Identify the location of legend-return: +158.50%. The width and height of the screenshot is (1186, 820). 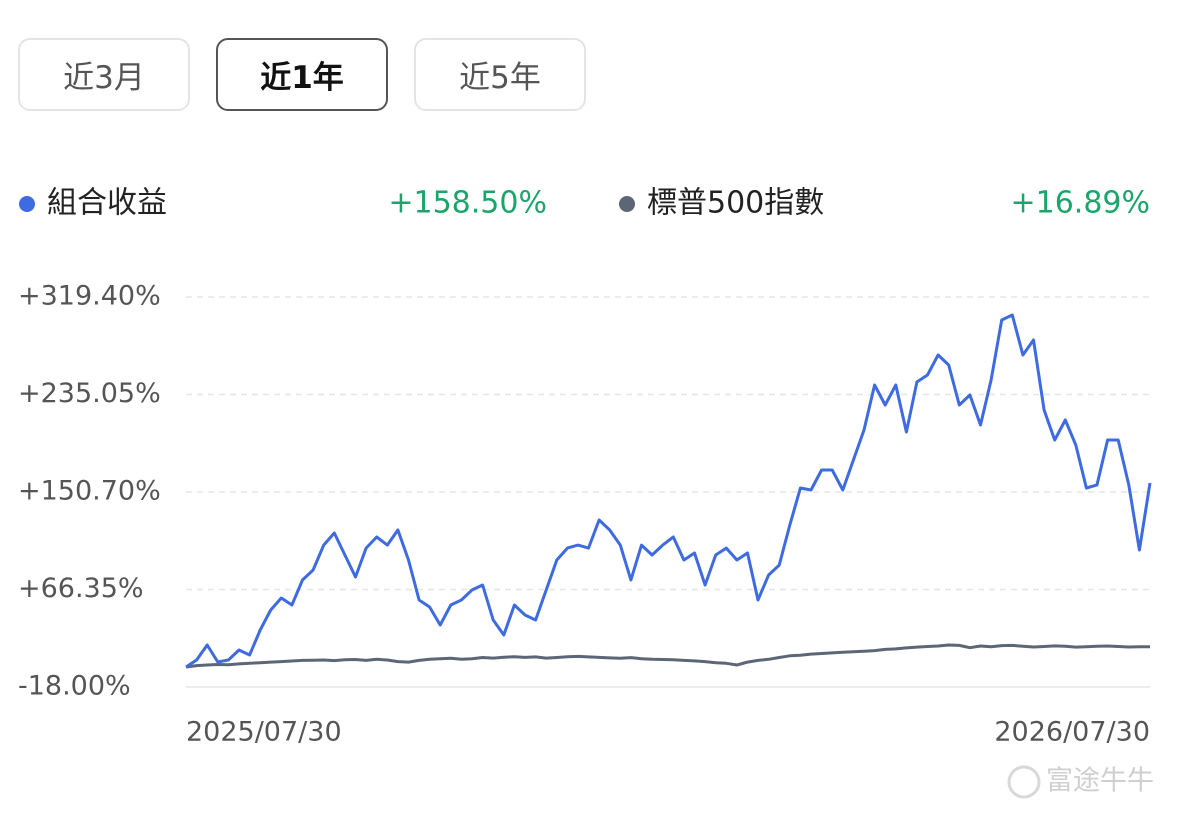
(467, 203).